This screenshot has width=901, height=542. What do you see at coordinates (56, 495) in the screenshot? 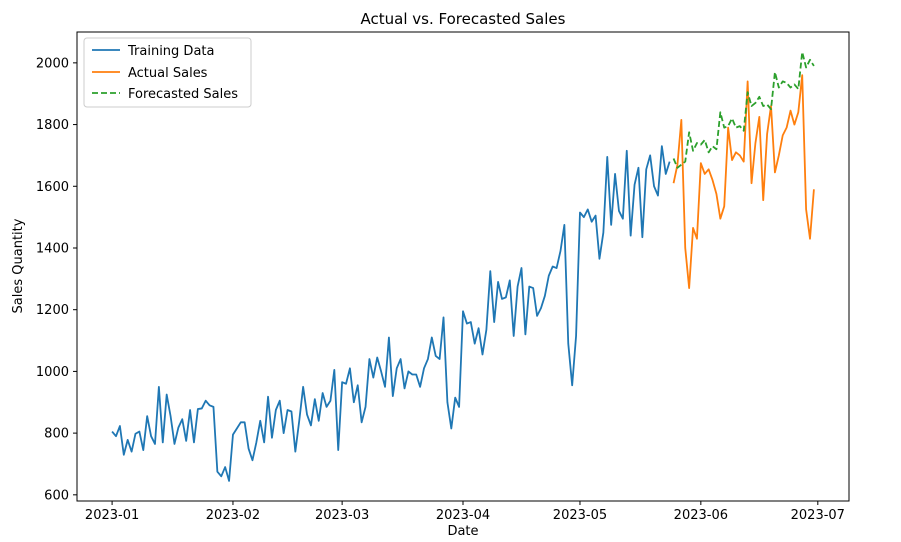
I see `y-tick-label: 600` at bounding box center [56, 495].